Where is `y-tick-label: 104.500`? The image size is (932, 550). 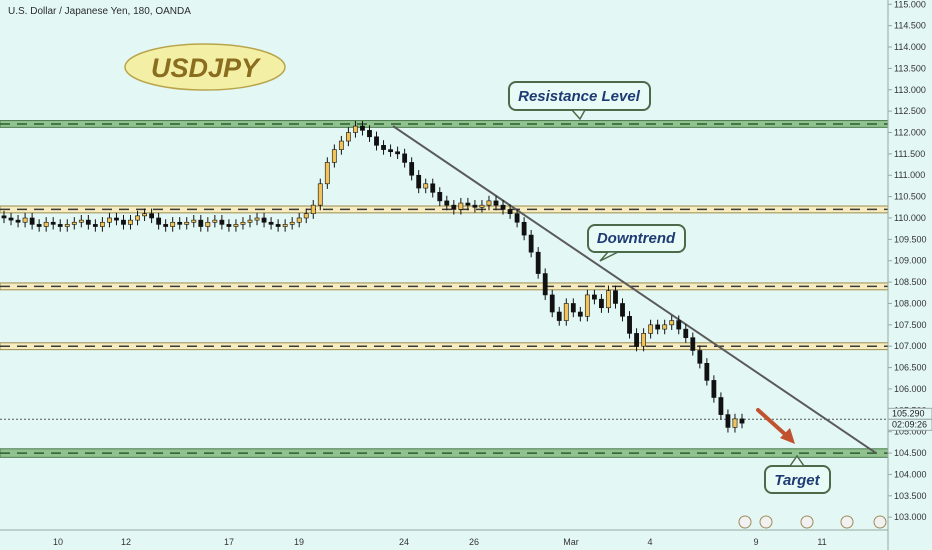
y-tick-label: 104.500 is located at coordinates (910, 453).